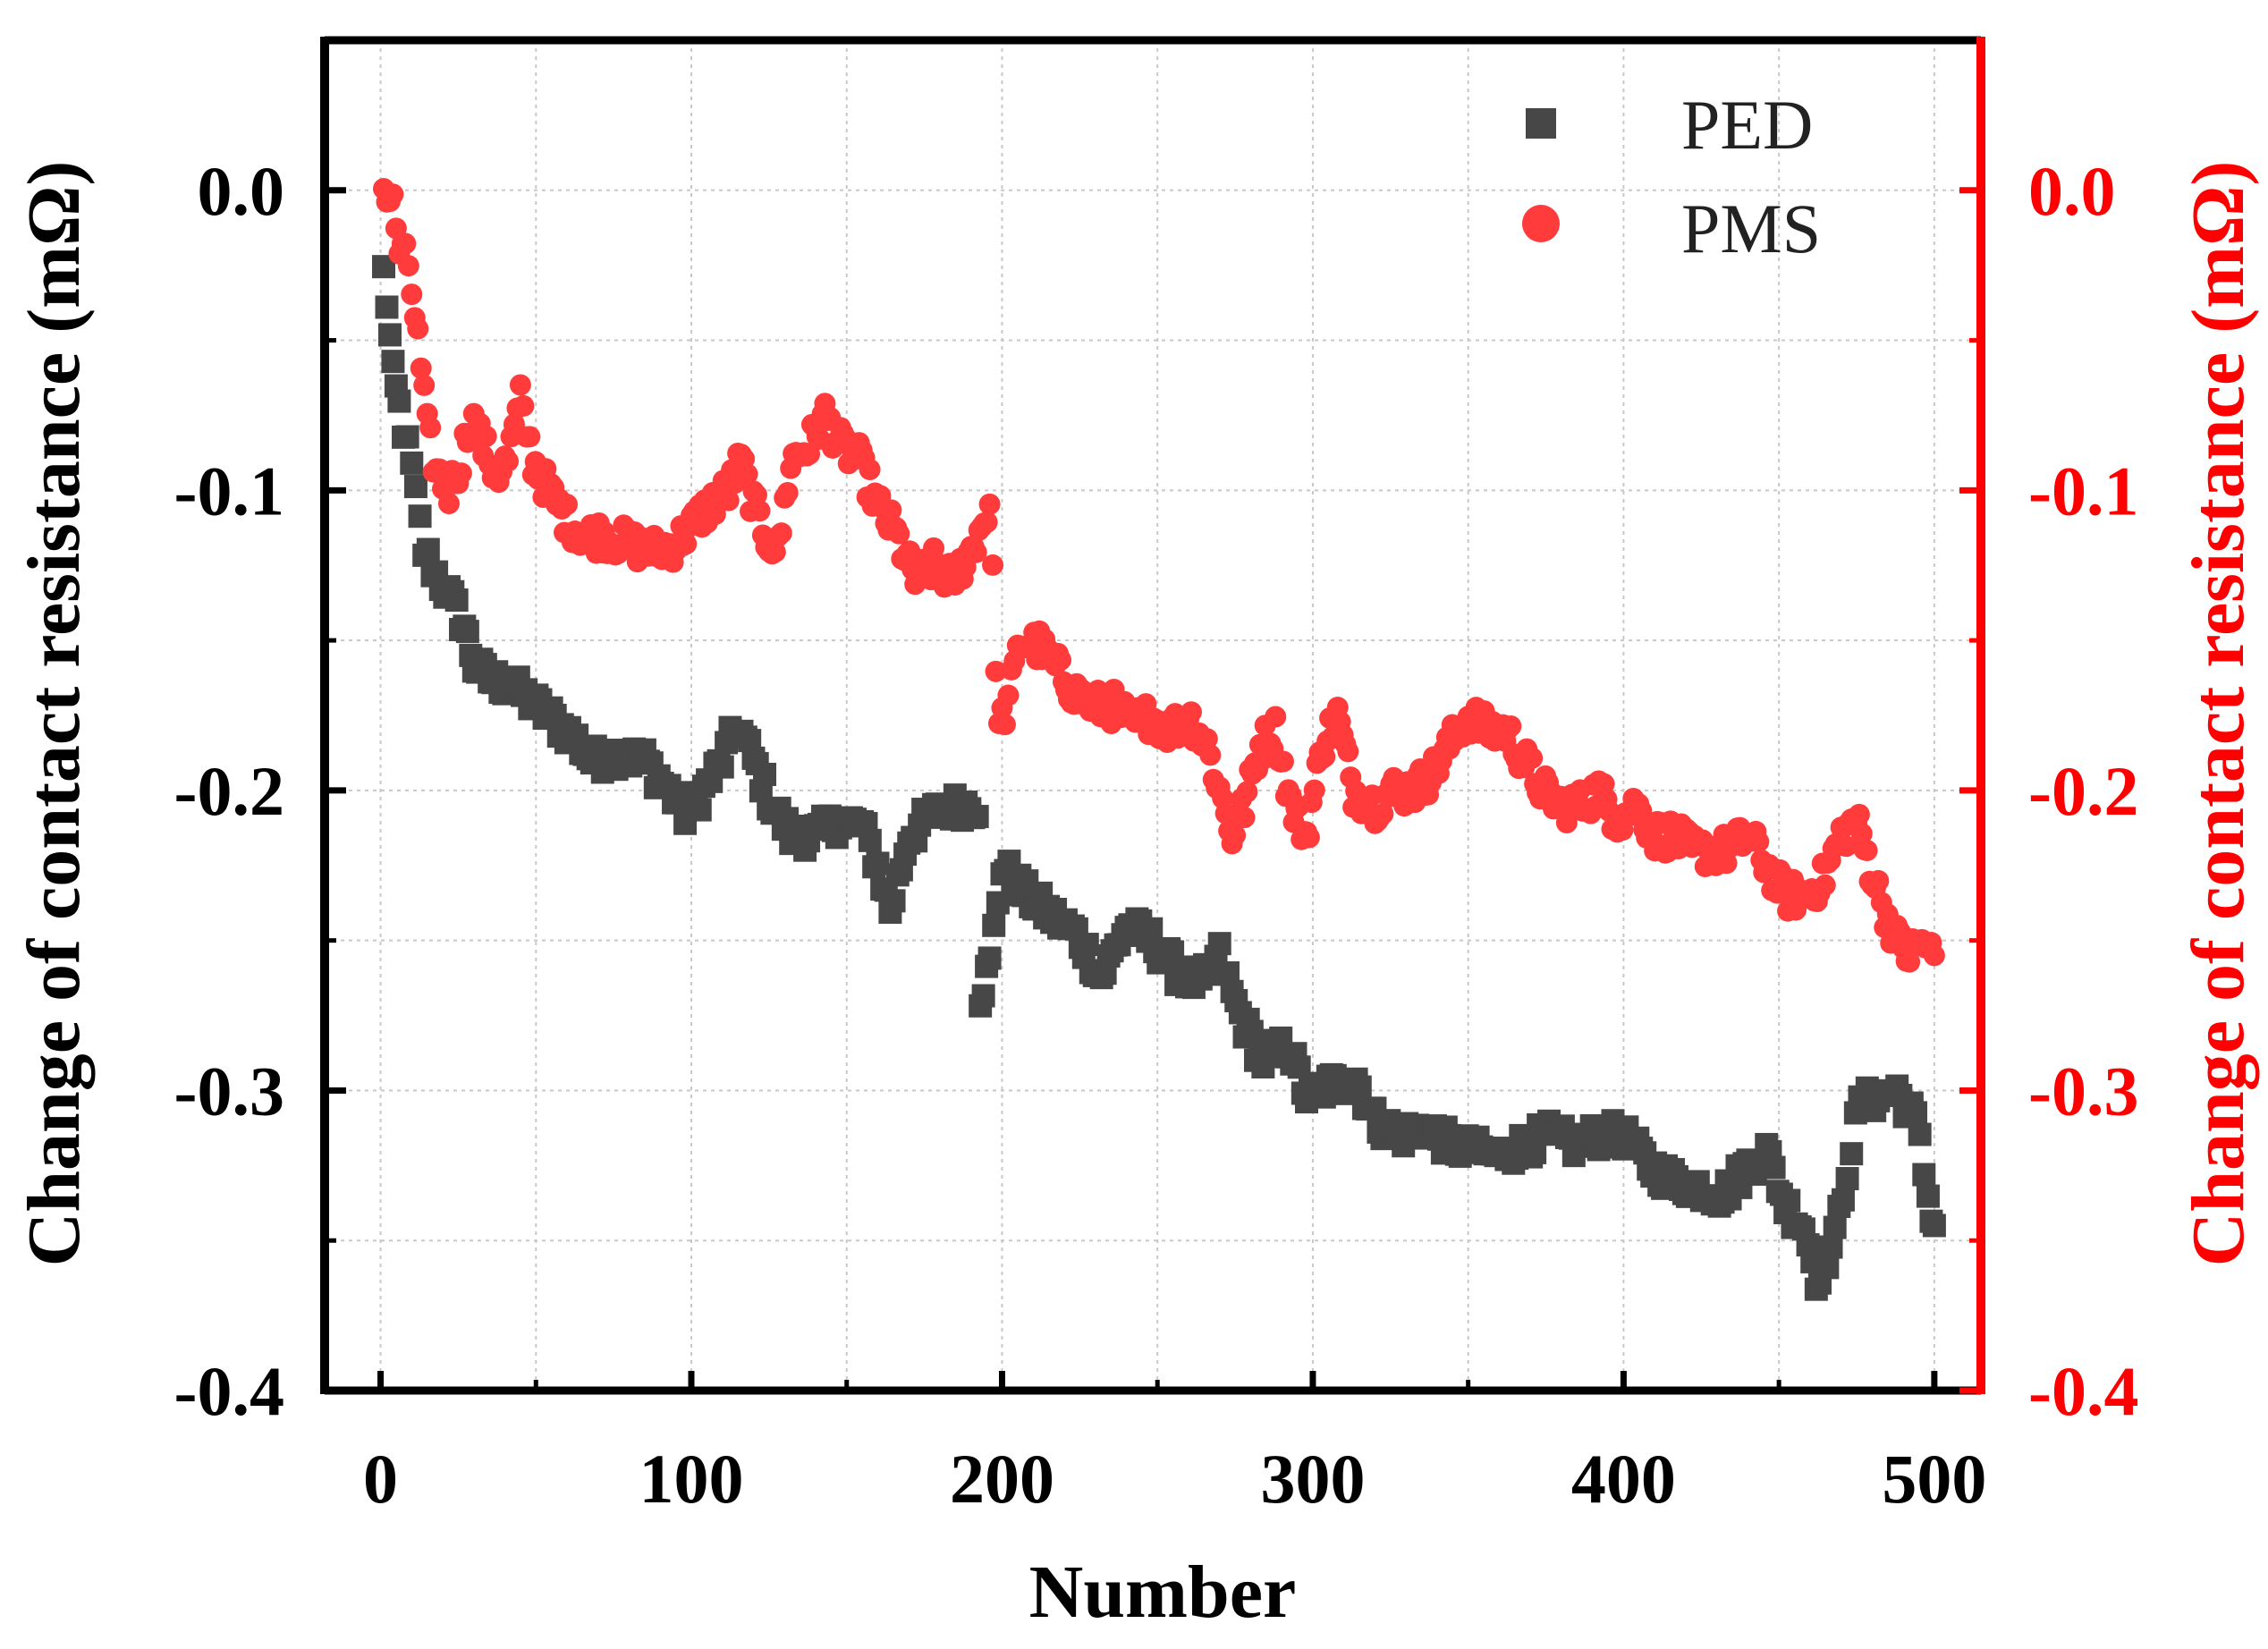 The height and width of the screenshot is (1649, 2268). What do you see at coordinates (229, 490) in the screenshot?
I see `y-tick-label-left: -0.1` at bounding box center [229, 490].